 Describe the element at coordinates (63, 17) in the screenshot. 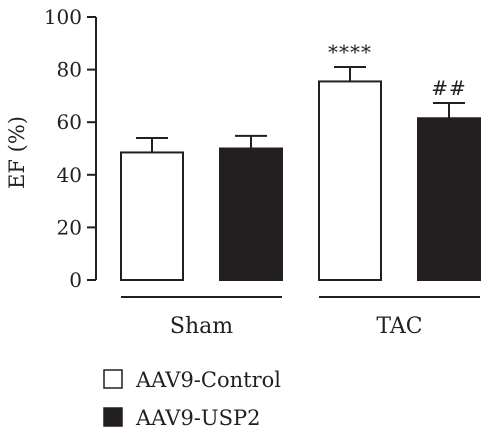

I see `y-tick-label-100: 100` at that location.